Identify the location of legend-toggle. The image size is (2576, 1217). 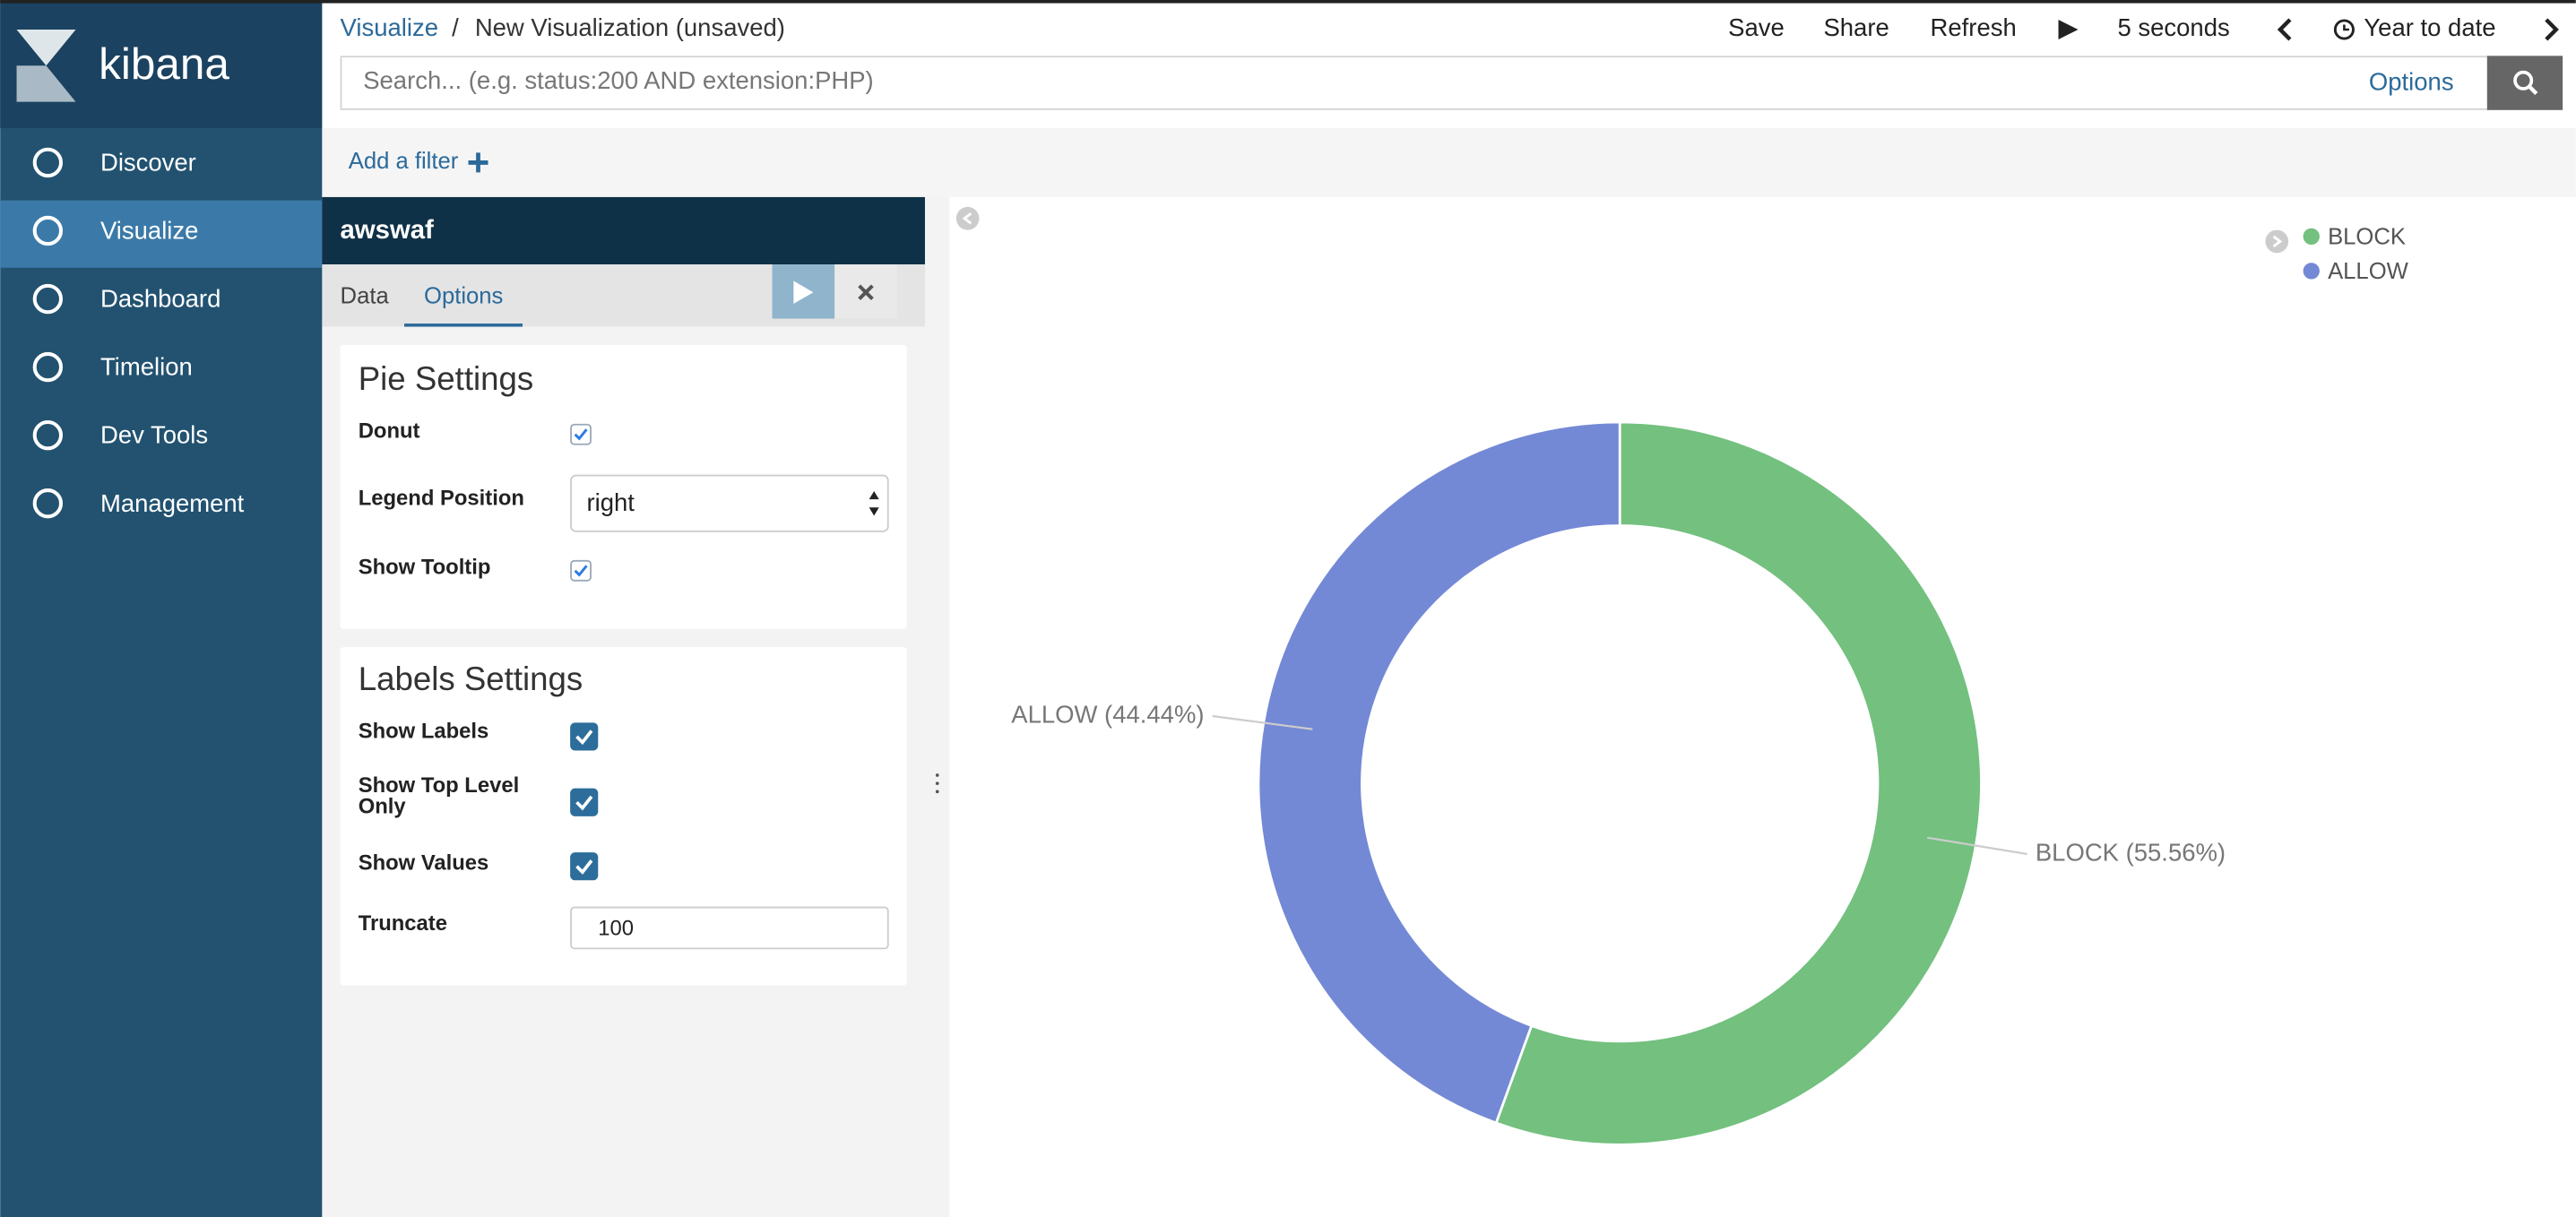
(2277, 241).